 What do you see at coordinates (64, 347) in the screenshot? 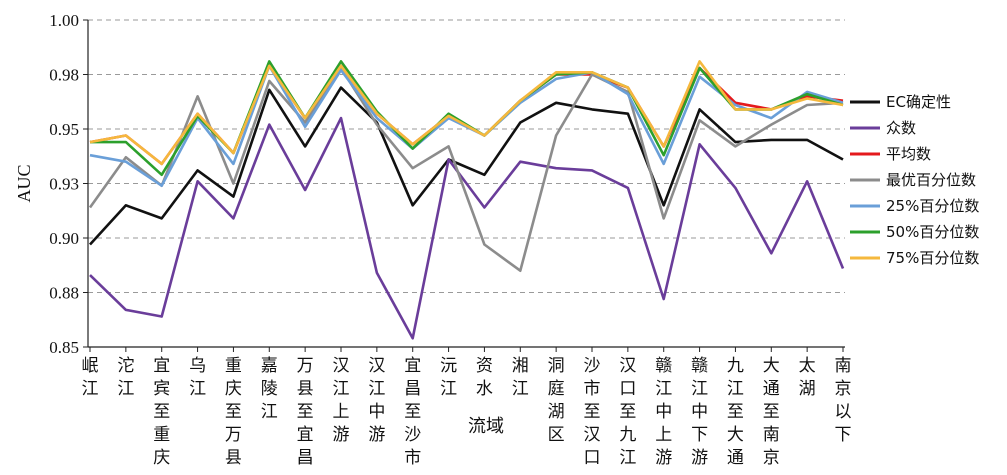
I see `y-tick-label-0: 0.85` at bounding box center [64, 347].